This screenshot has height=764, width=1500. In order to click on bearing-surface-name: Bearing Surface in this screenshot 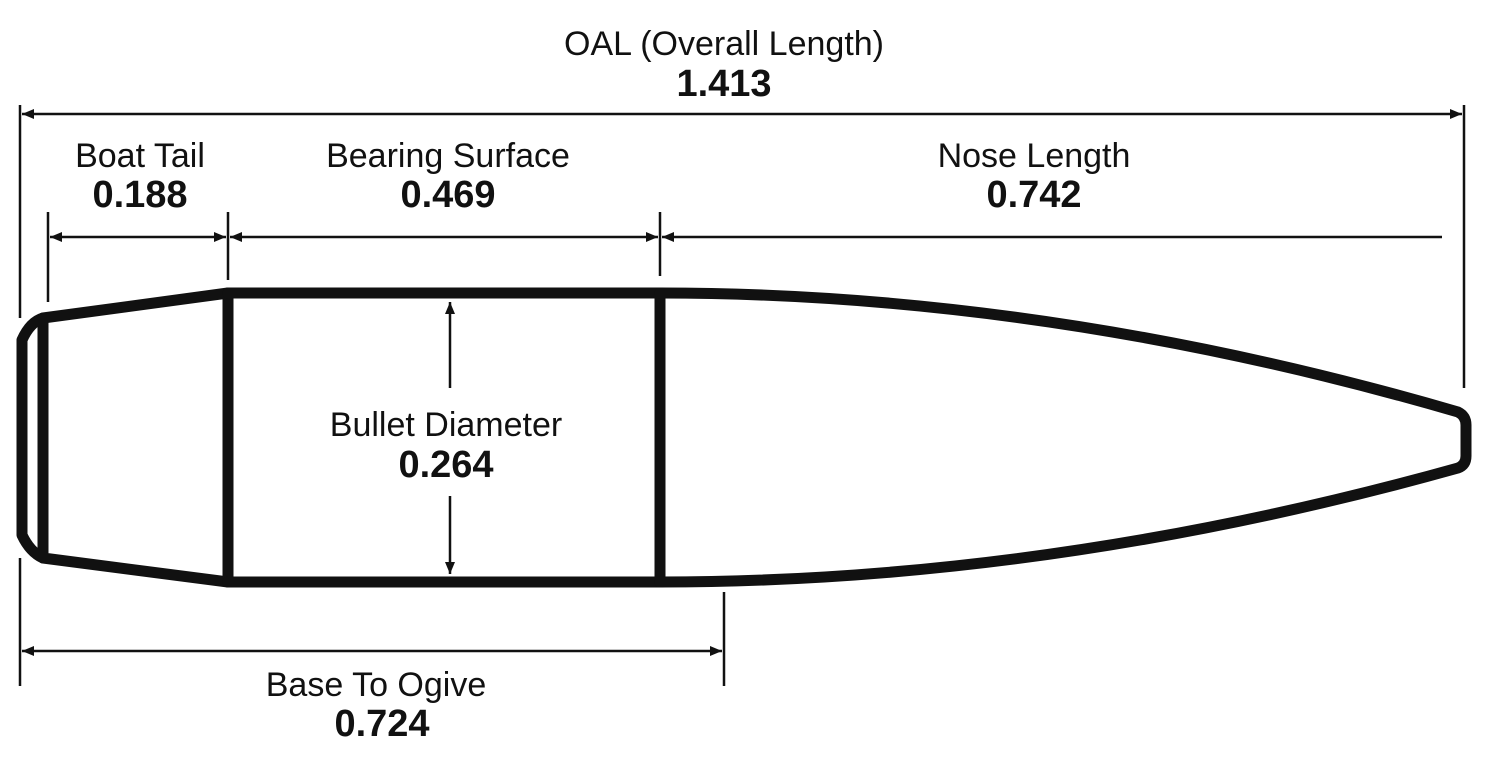, I will do `click(448, 156)`.